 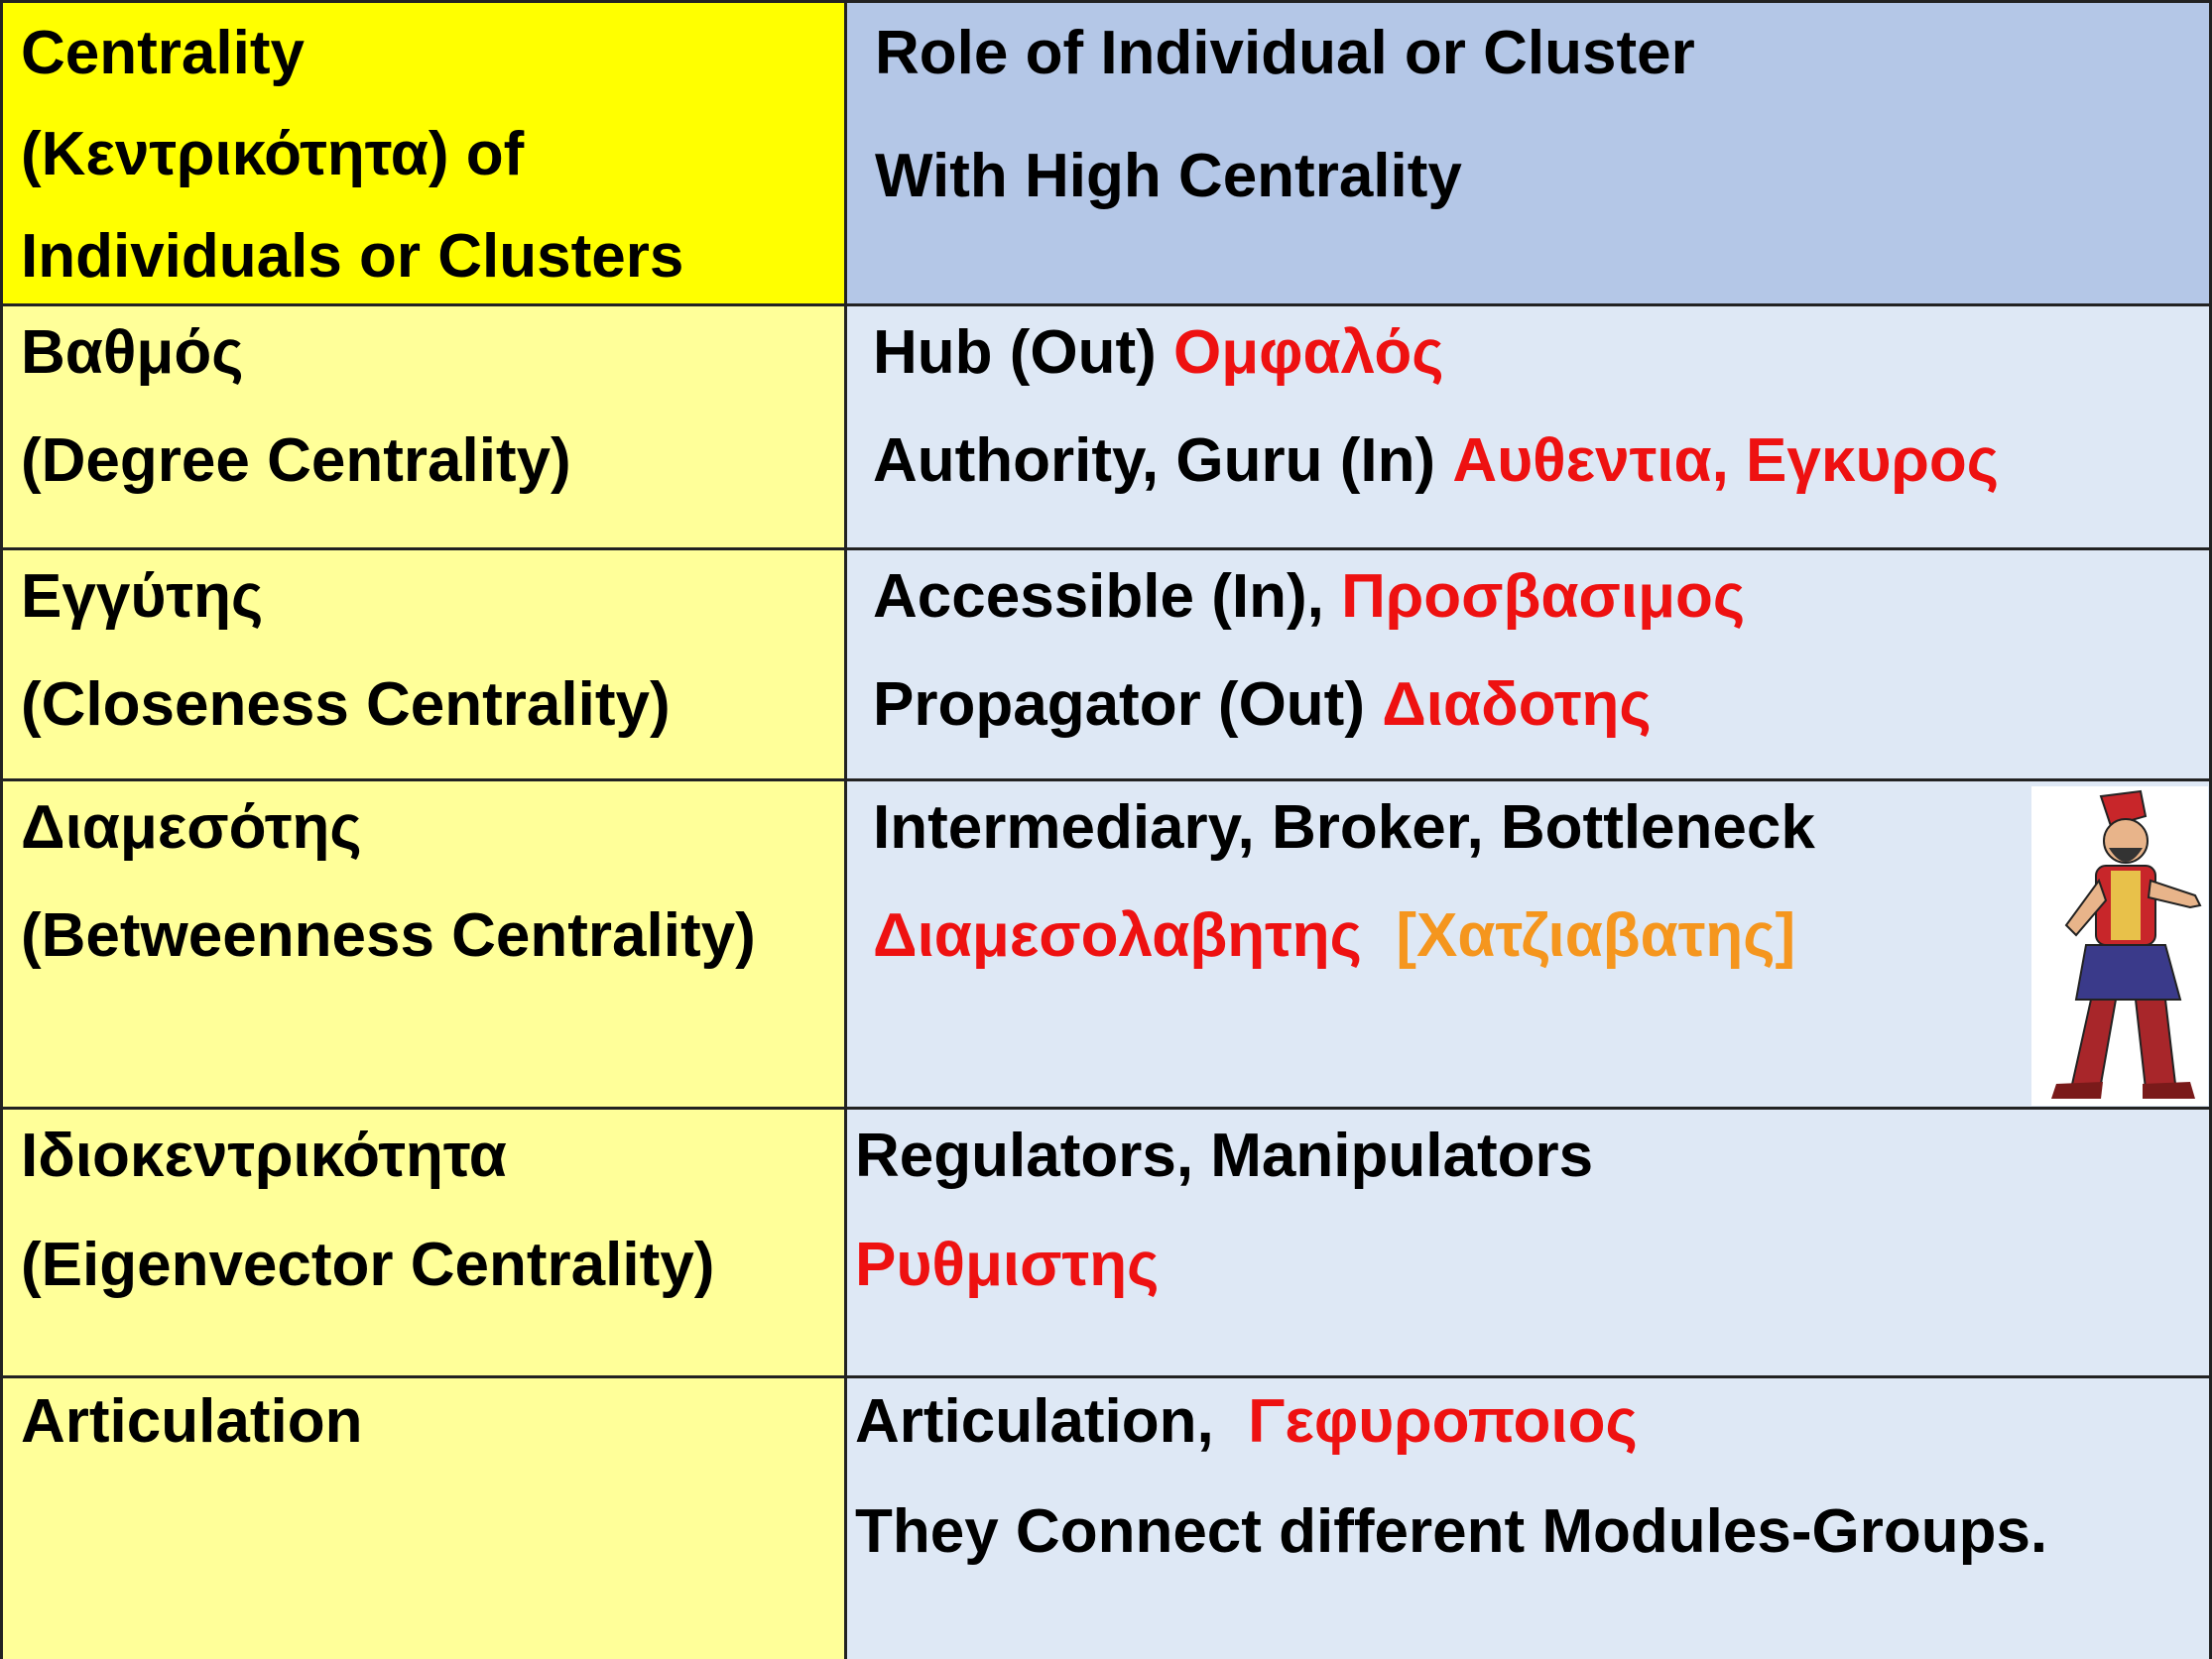 I want to click on role: Propagator (Out) Διαδοτης, so click(x=1263, y=705).